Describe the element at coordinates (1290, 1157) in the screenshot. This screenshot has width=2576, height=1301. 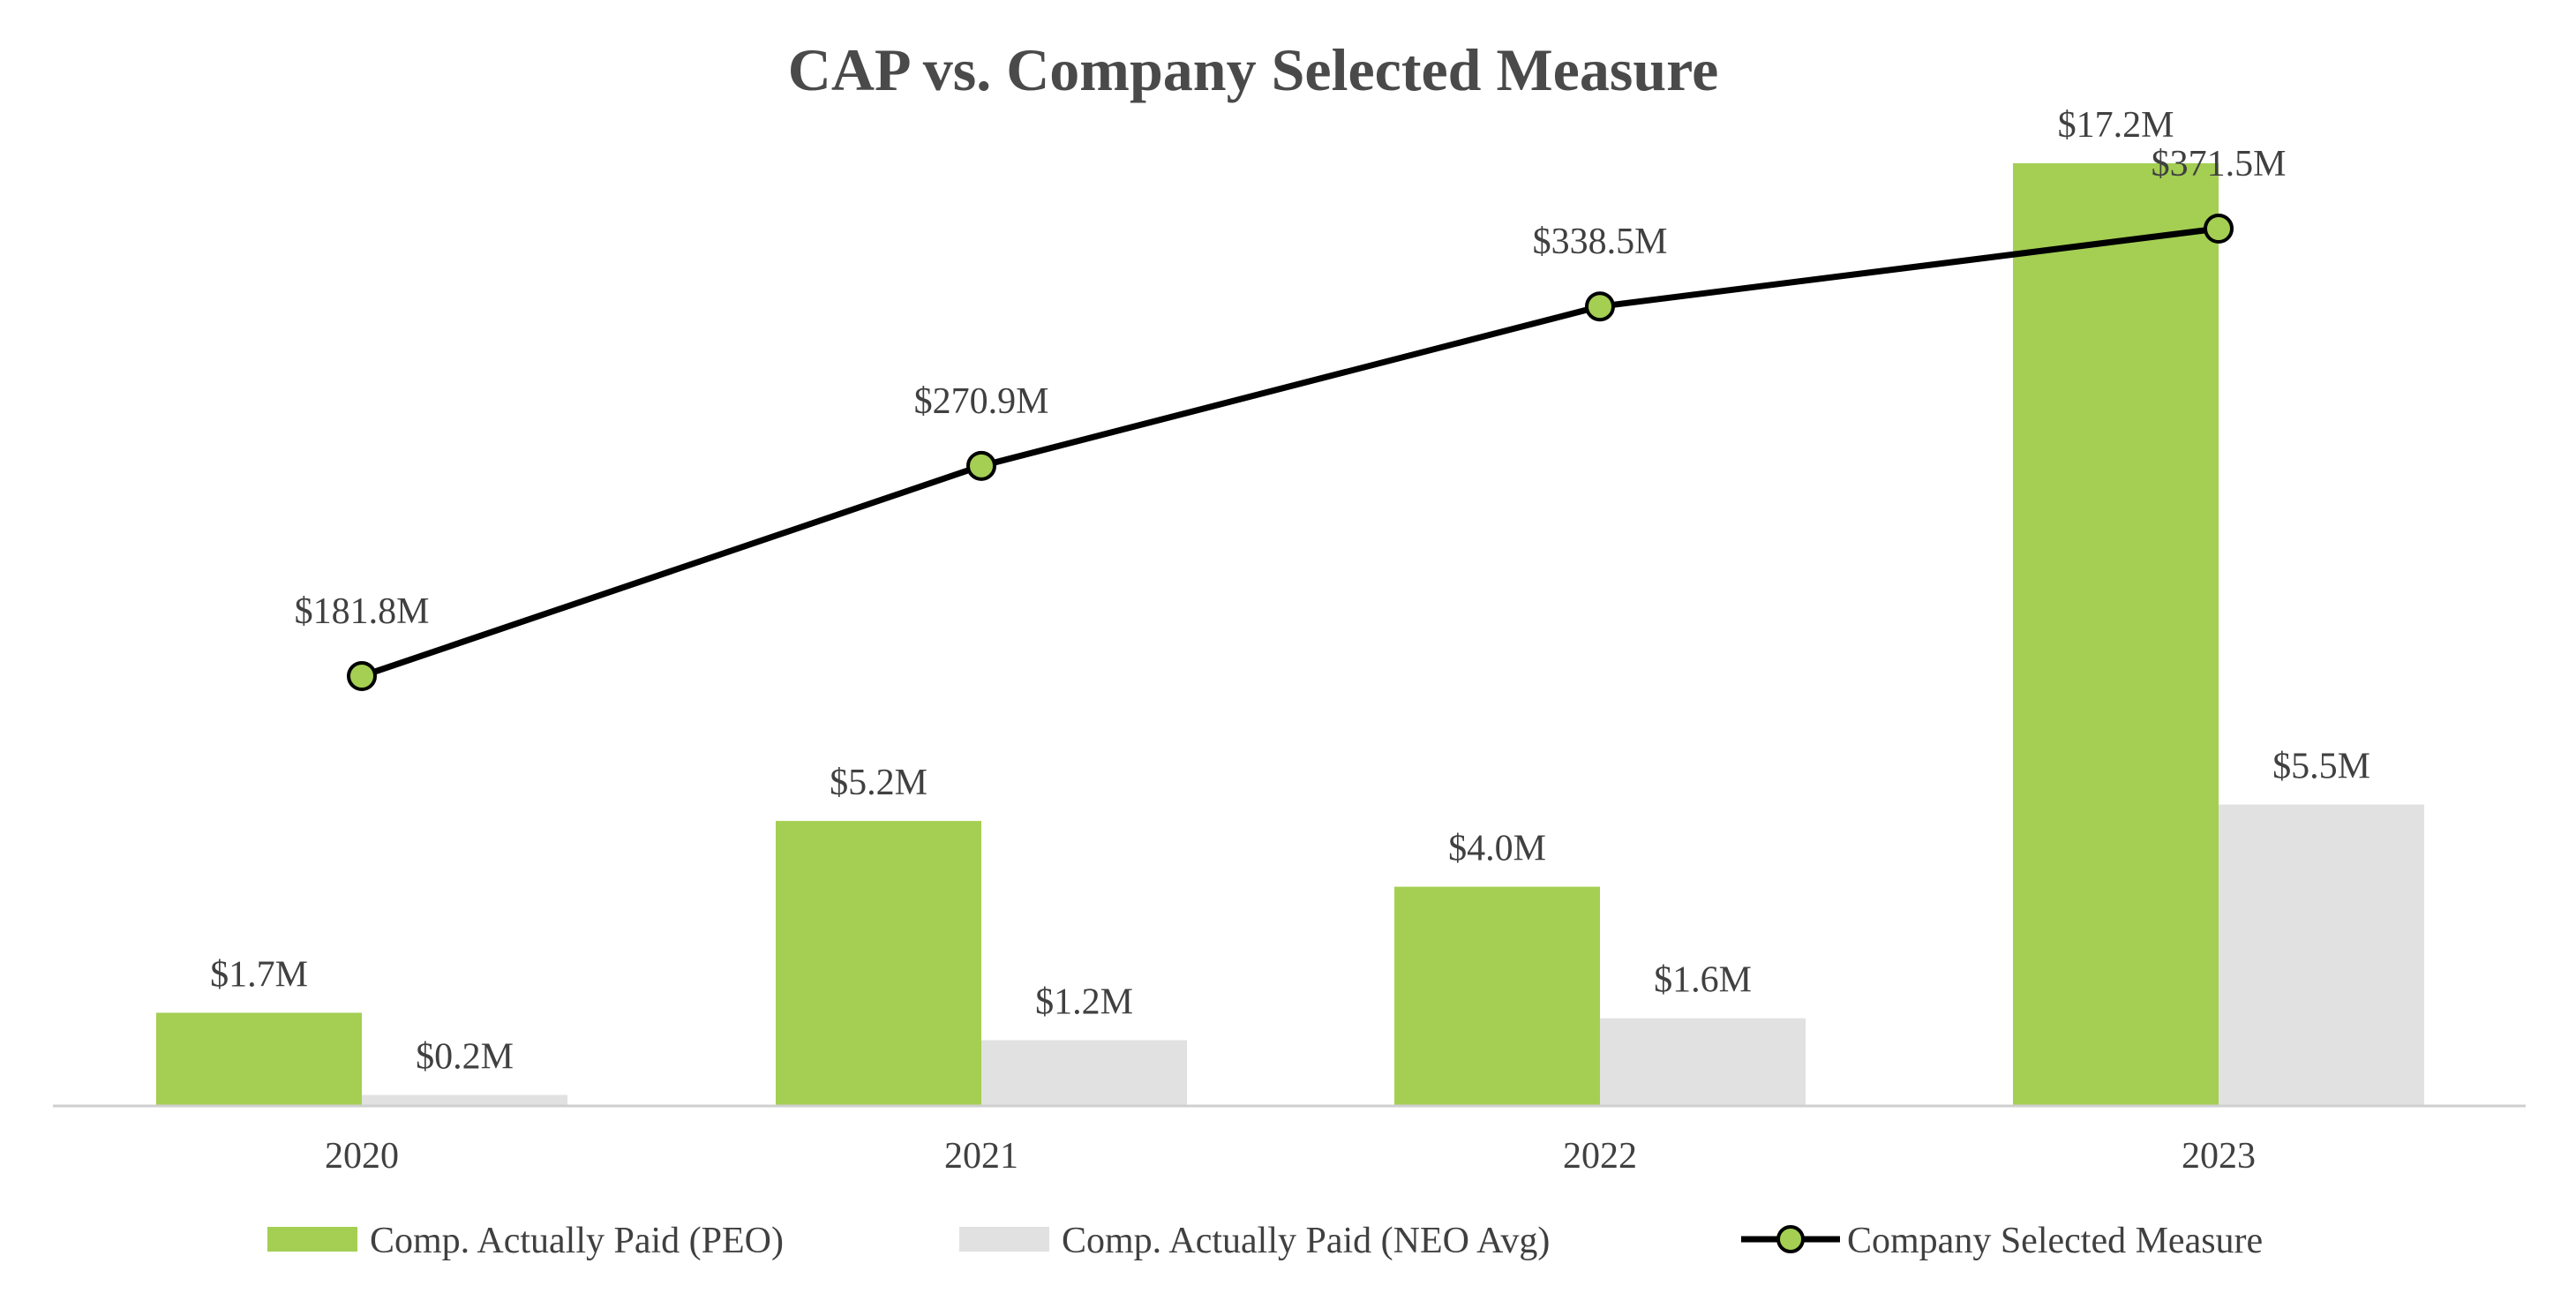
I see `ticks-layer: 2020 2021 2022 2023` at that location.